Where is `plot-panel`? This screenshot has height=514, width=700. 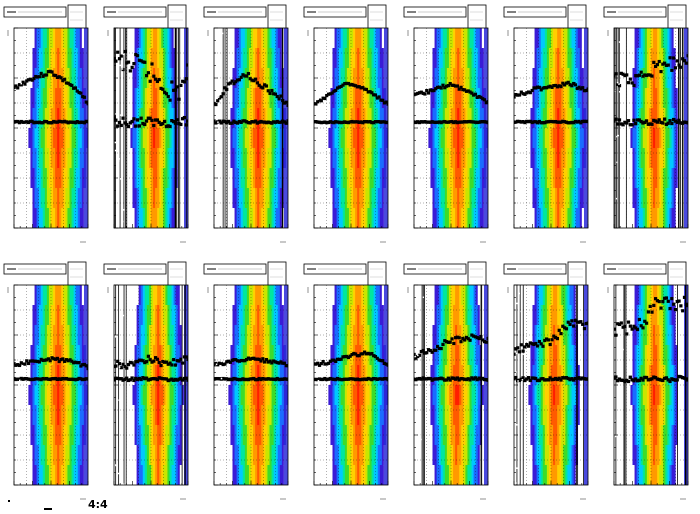 plot-panel is located at coordinates (250, 128).